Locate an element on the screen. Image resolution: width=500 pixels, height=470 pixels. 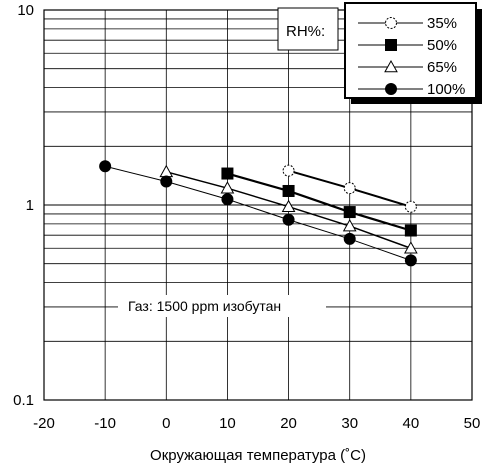
annotation: Газ: 1500 ppm изобутан is located at coordinates (222, 306).